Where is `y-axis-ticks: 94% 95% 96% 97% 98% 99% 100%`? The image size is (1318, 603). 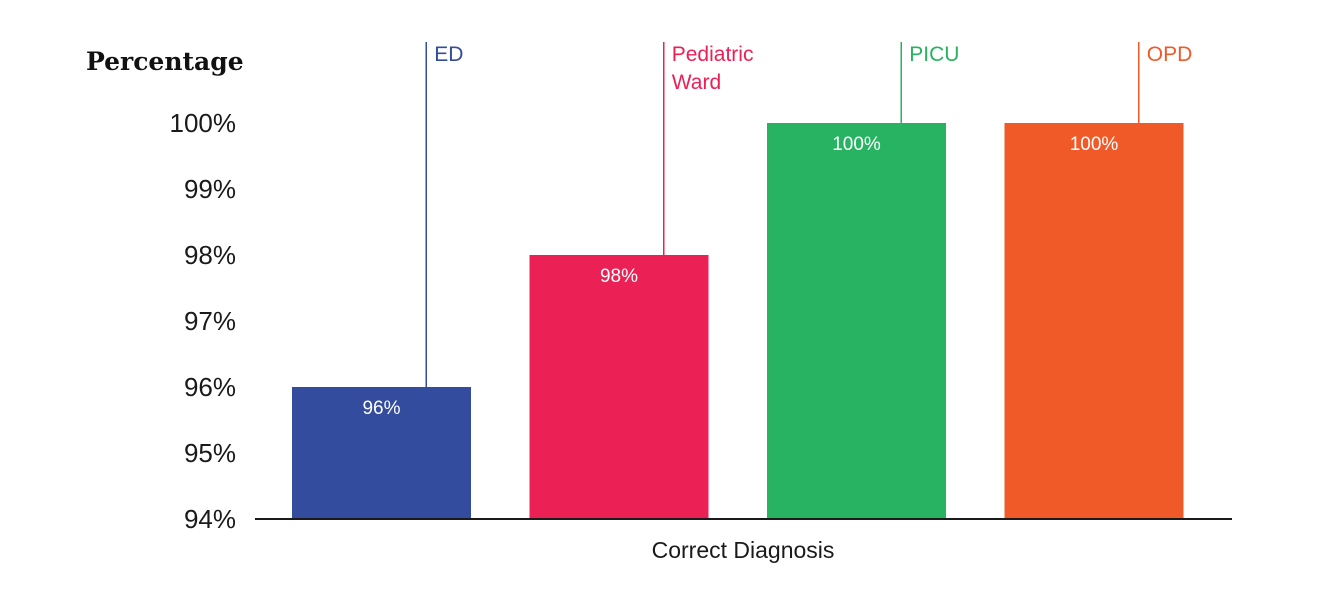
y-axis-ticks: 94% 95% 96% 97% 98% 99% 100% is located at coordinates (203, 321).